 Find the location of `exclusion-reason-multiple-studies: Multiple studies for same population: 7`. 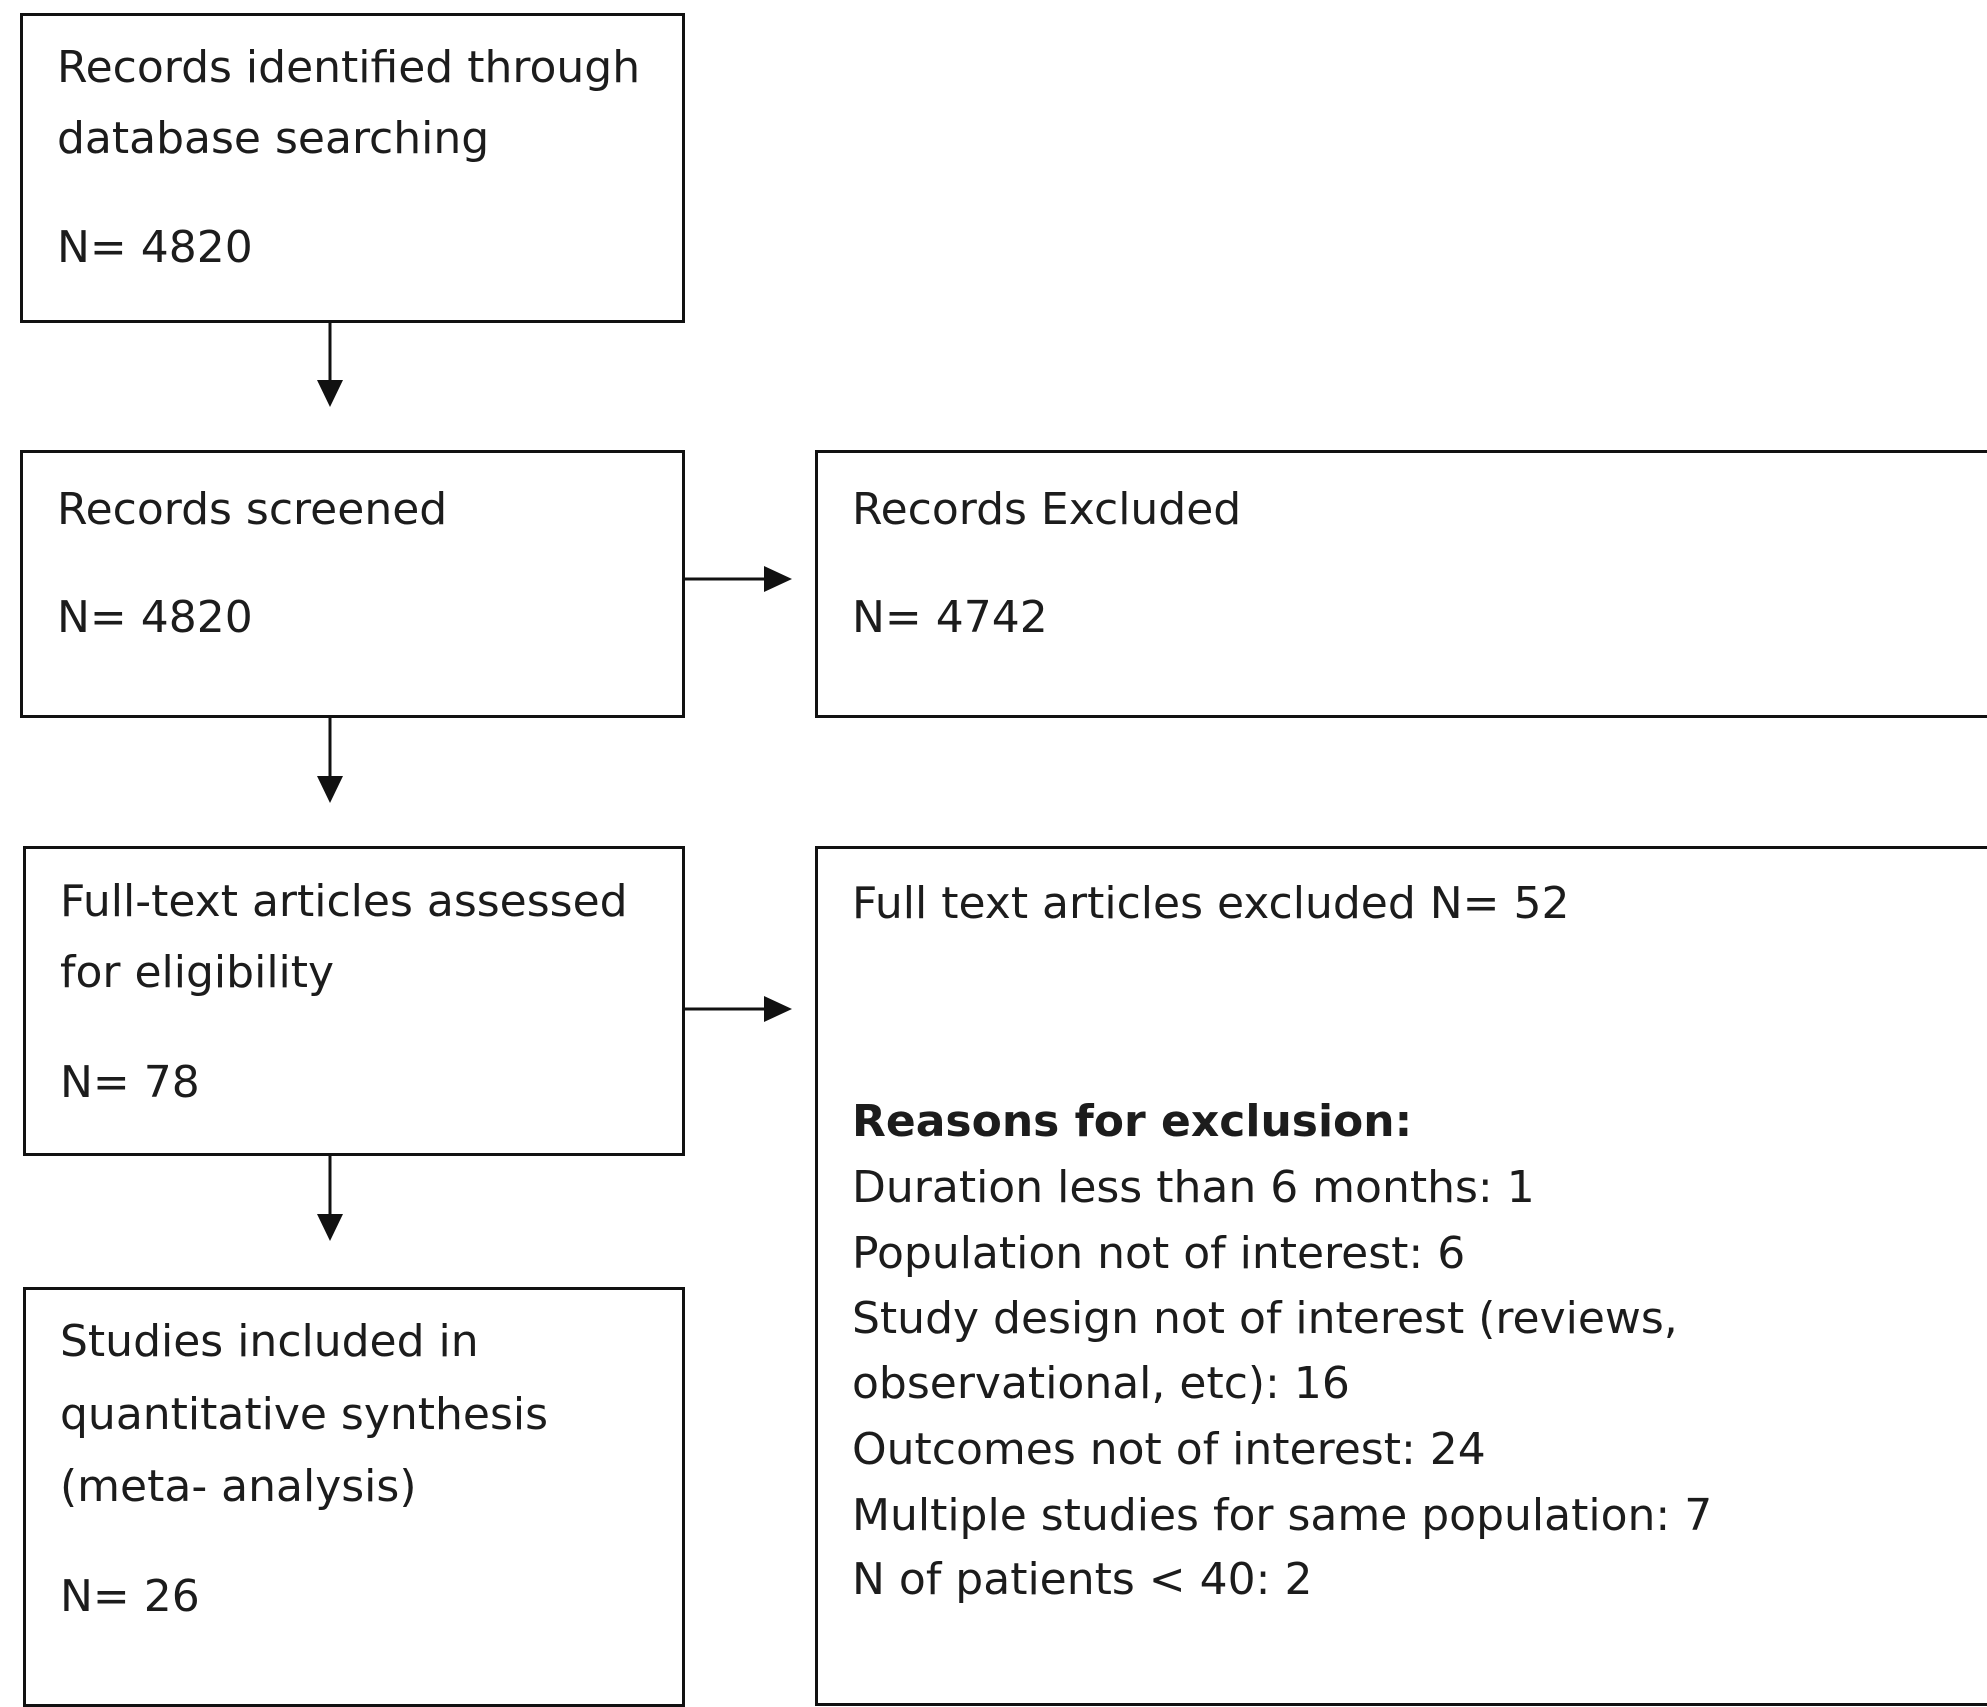

exclusion-reason-multiple-studies: Multiple studies for same population: 7 is located at coordinates (1282, 1515).